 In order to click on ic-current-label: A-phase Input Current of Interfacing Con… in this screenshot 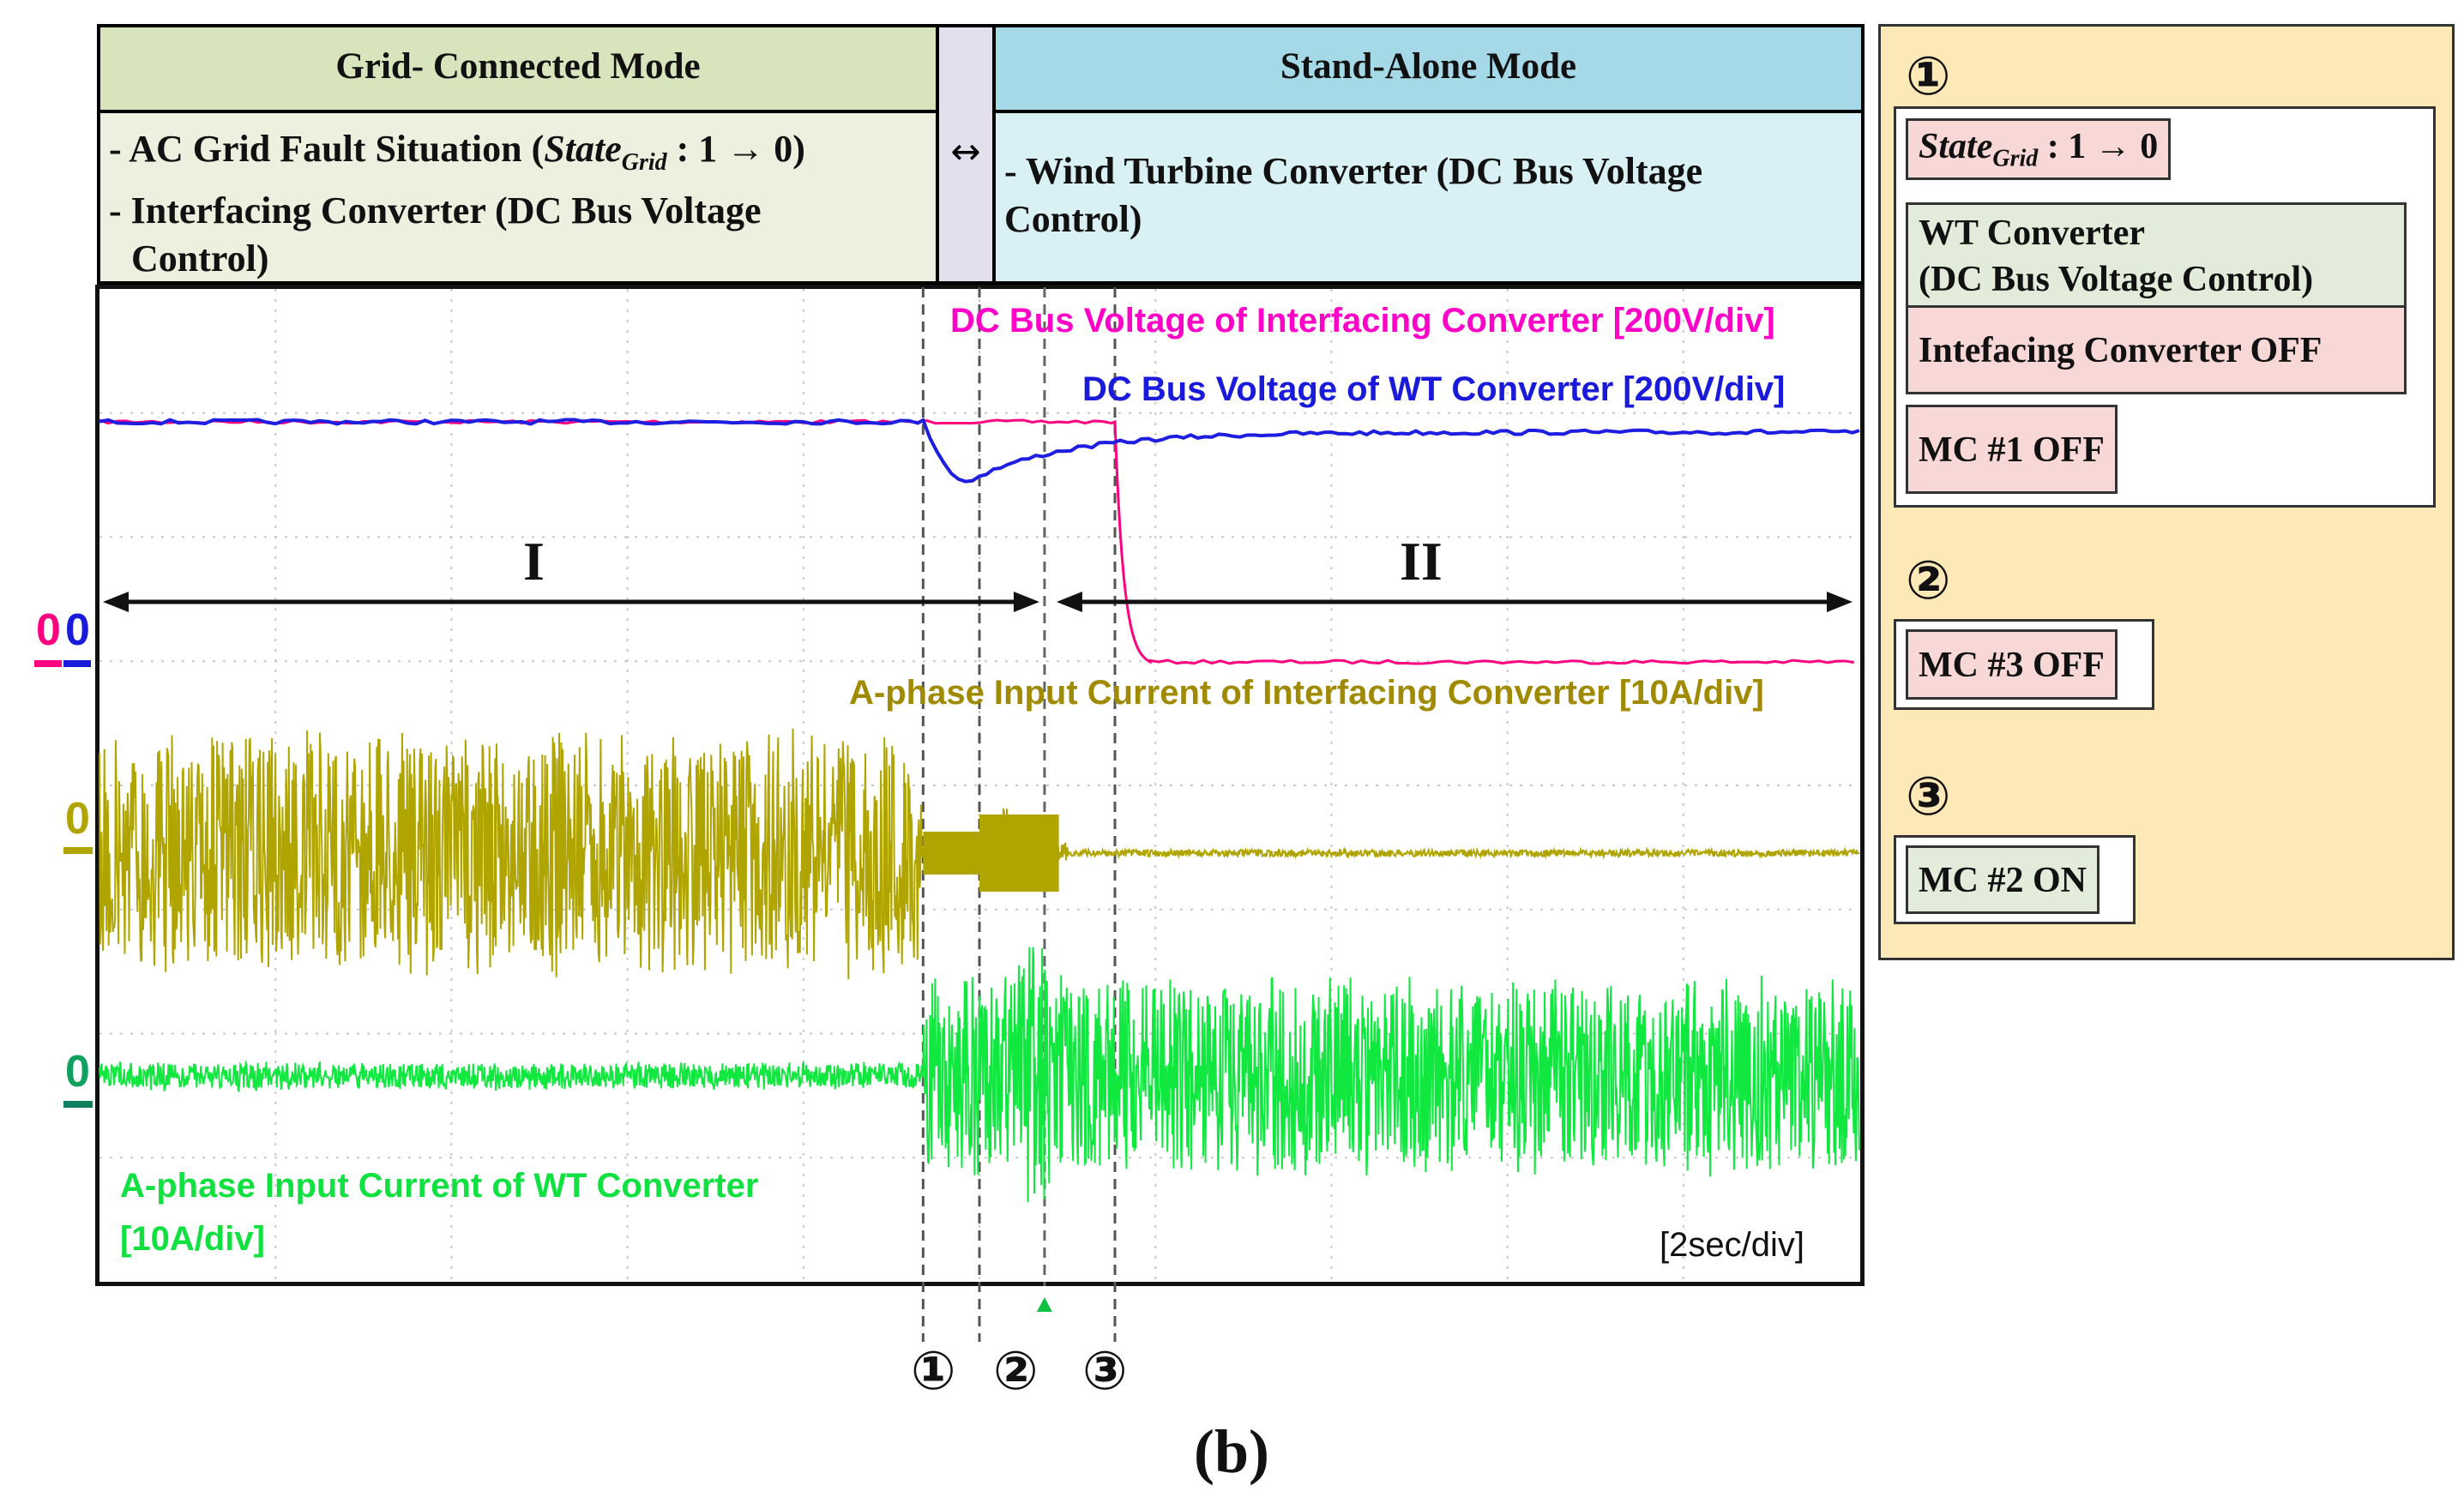, I will do `click(1307, 693)`.